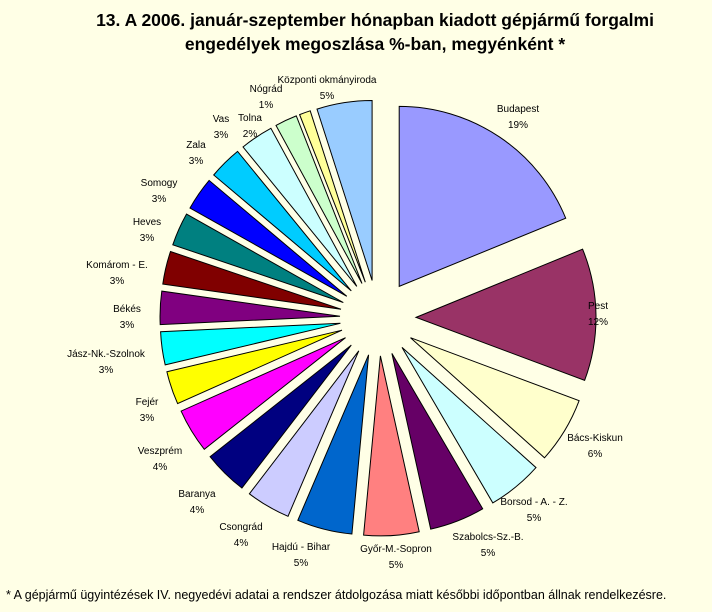 This screenshot has width=712, height=612. I want to click on slice-label-value-5: 5%, so click(396, 565).